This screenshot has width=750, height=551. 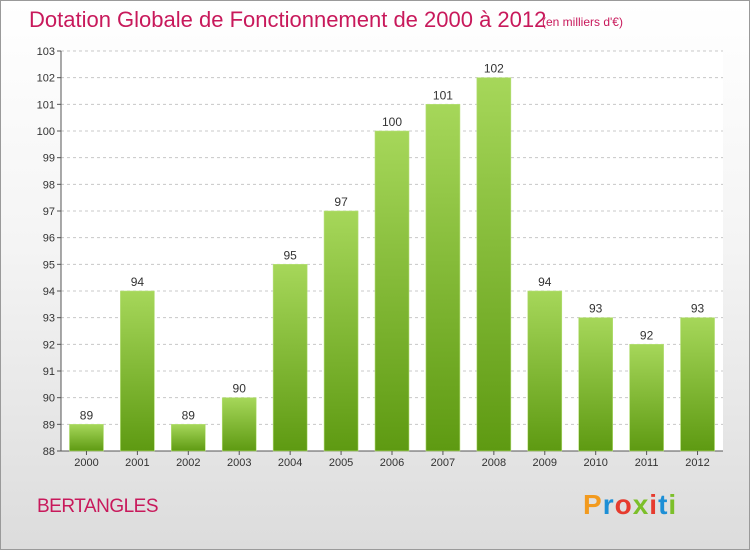 I want to click on y-tick-label: 90, so click(x=49, y=399).